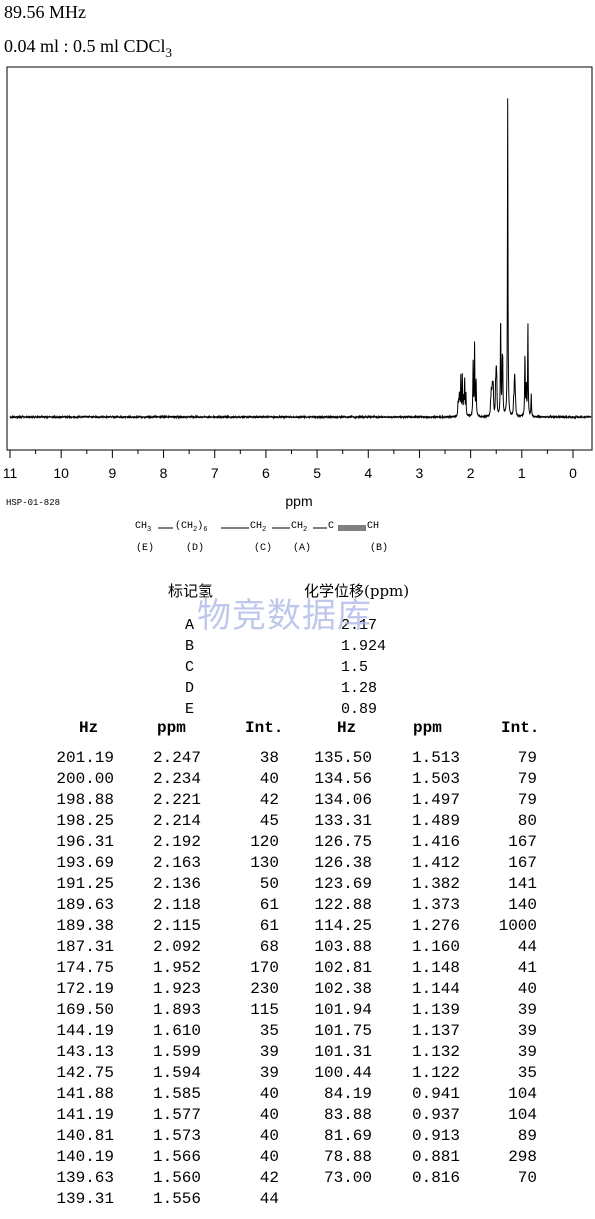 The height and width of the screenshot is (1219, 595). What do you see at coordinates (435, 884) in the screenshot?
I see `peak-ppm-cell: 1.382` at bounding box center [435, 884].